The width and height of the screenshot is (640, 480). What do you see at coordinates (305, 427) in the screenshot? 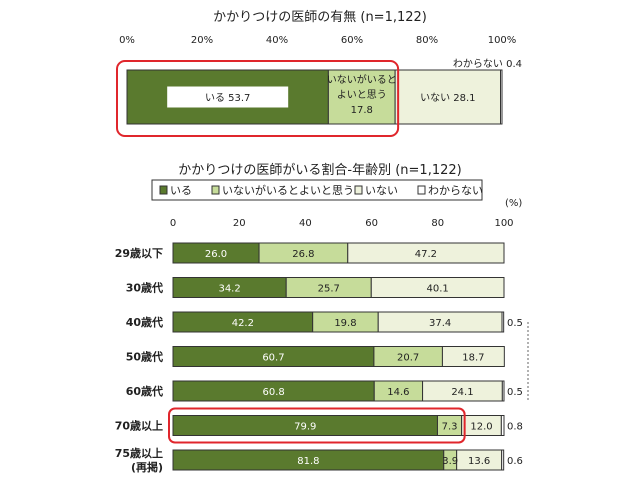
I see `chart2-data-label: 79.9` at bounding box center [305, 427].